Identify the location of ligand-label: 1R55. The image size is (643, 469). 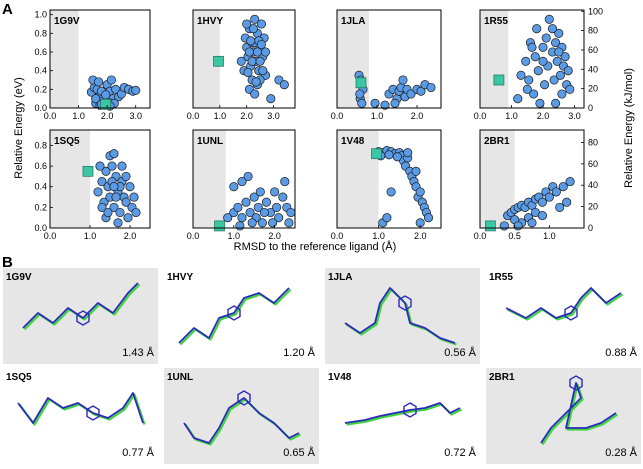
(501, 277).